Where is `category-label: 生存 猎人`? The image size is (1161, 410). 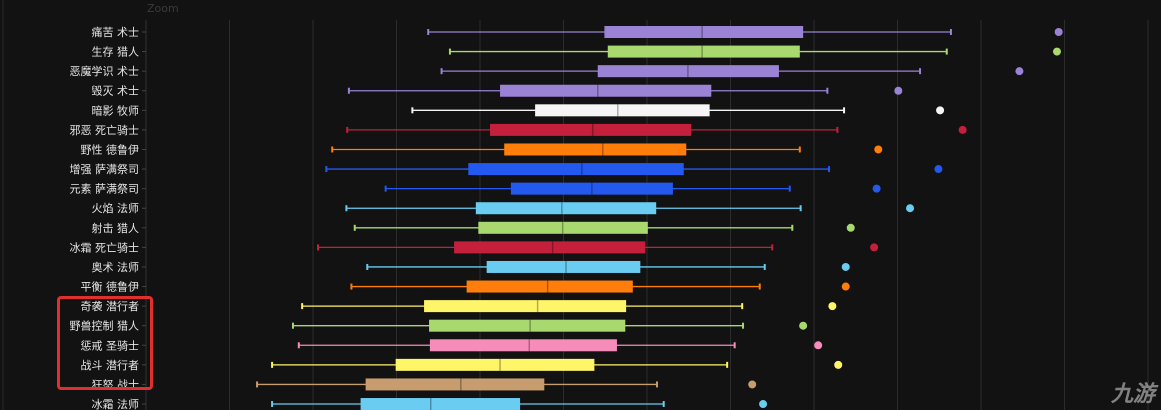
category-label: 生存 猎人 is located at coordinates (116, 52).